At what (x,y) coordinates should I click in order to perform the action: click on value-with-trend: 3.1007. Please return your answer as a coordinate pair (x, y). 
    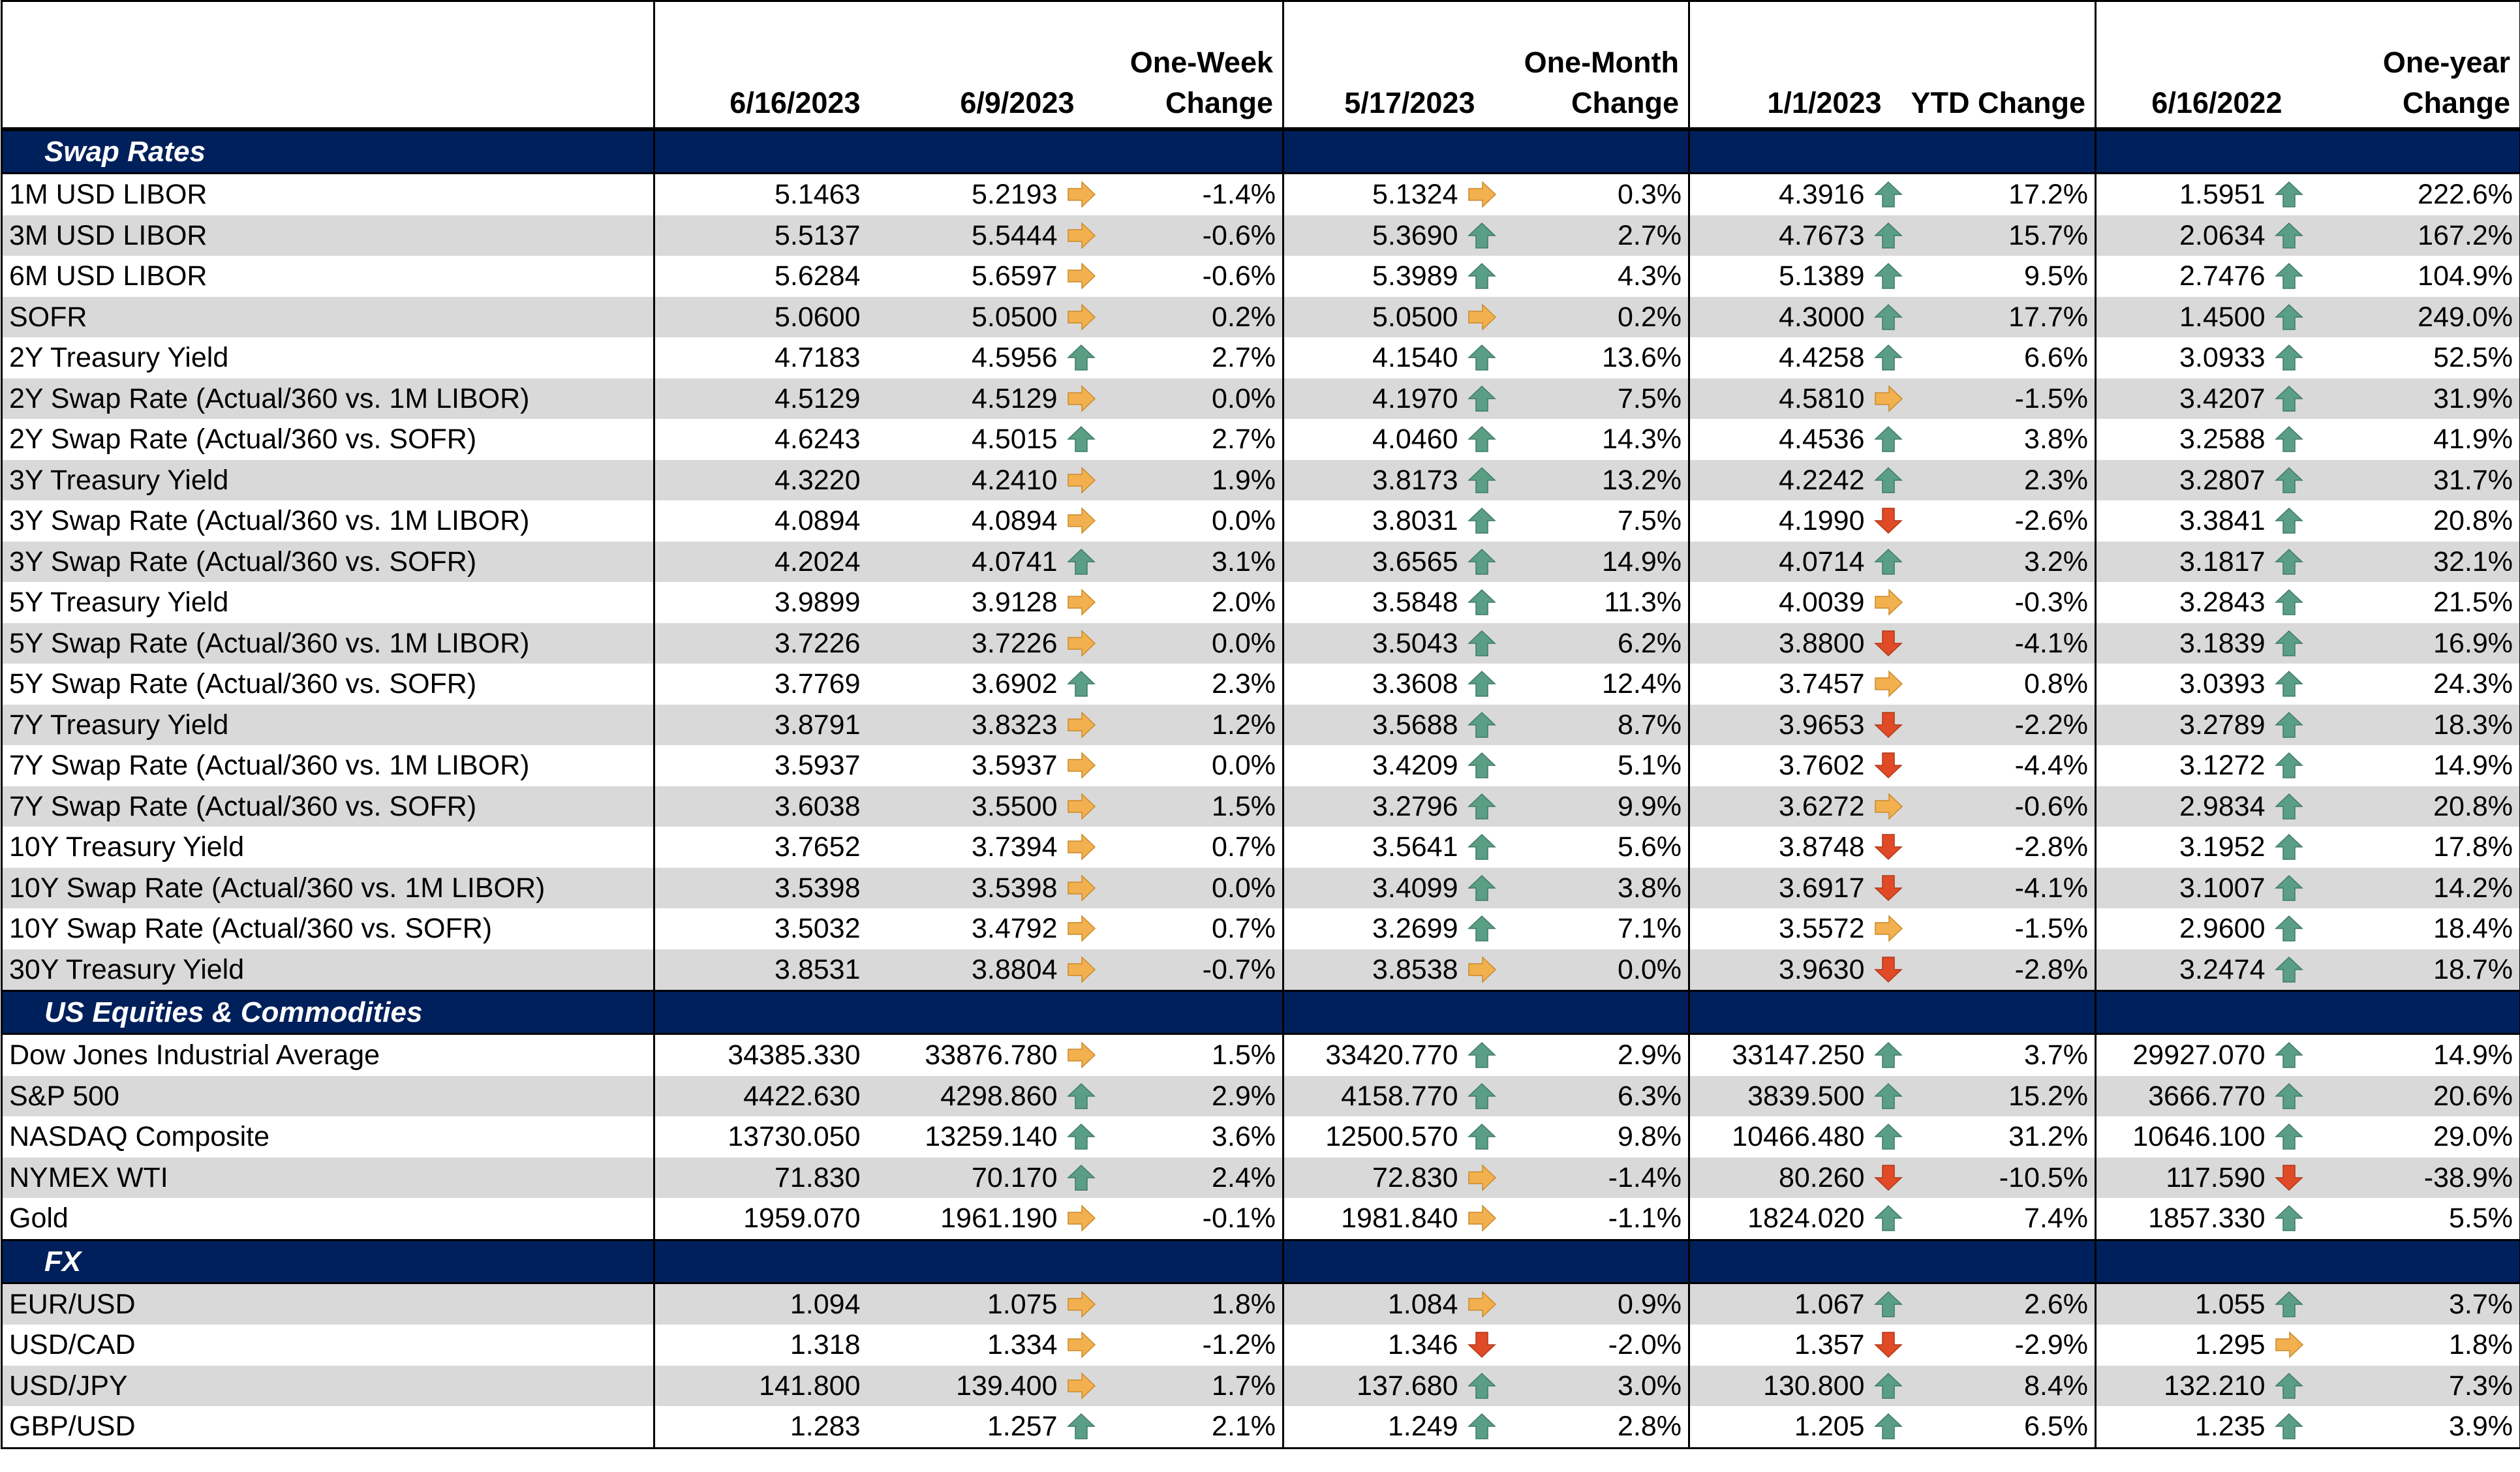
    Looking at the image, I should click on (2242, 889).